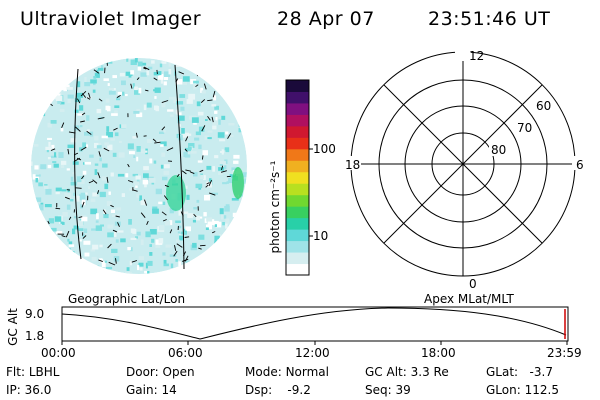 The height and width of the screenshot is (400, 600). What do you see at coordinates (29, 390) in the screenshot?
I see `info-ip: IP: 36.0` at bounding box center [29, 390].